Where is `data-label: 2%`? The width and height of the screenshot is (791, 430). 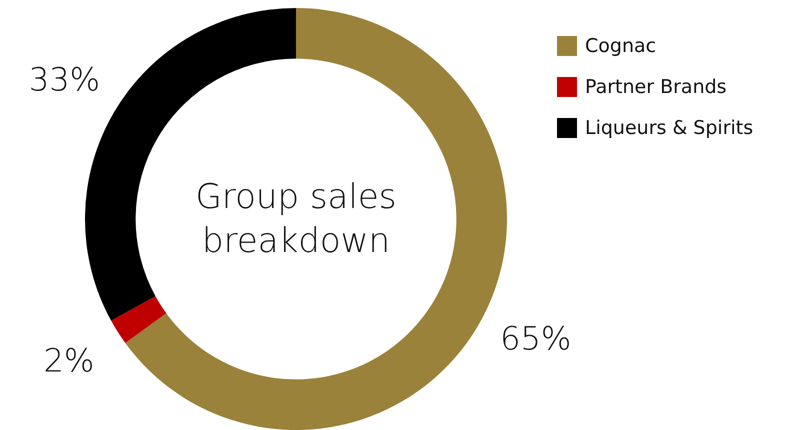
data-label: 2% is located at coordinates (68, 360).